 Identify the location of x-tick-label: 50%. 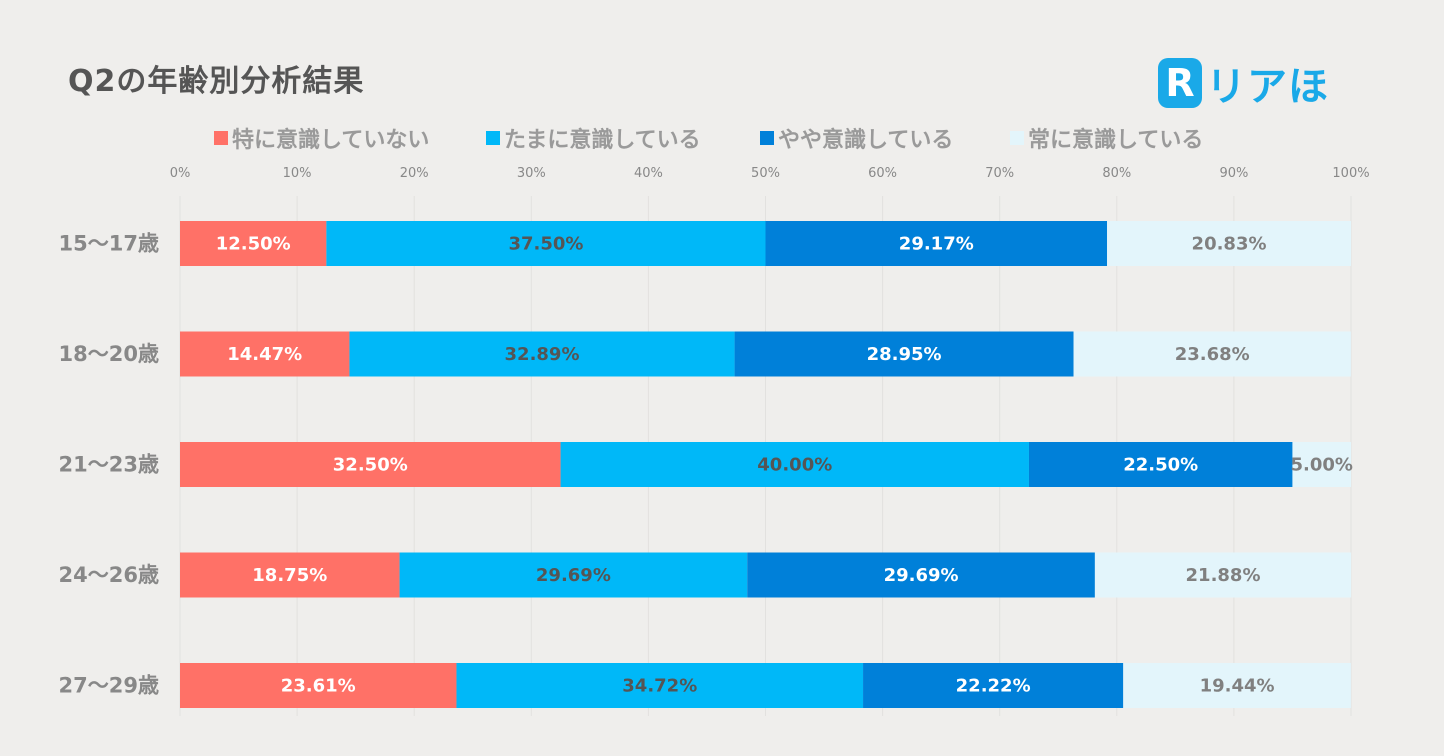
(765, 173).